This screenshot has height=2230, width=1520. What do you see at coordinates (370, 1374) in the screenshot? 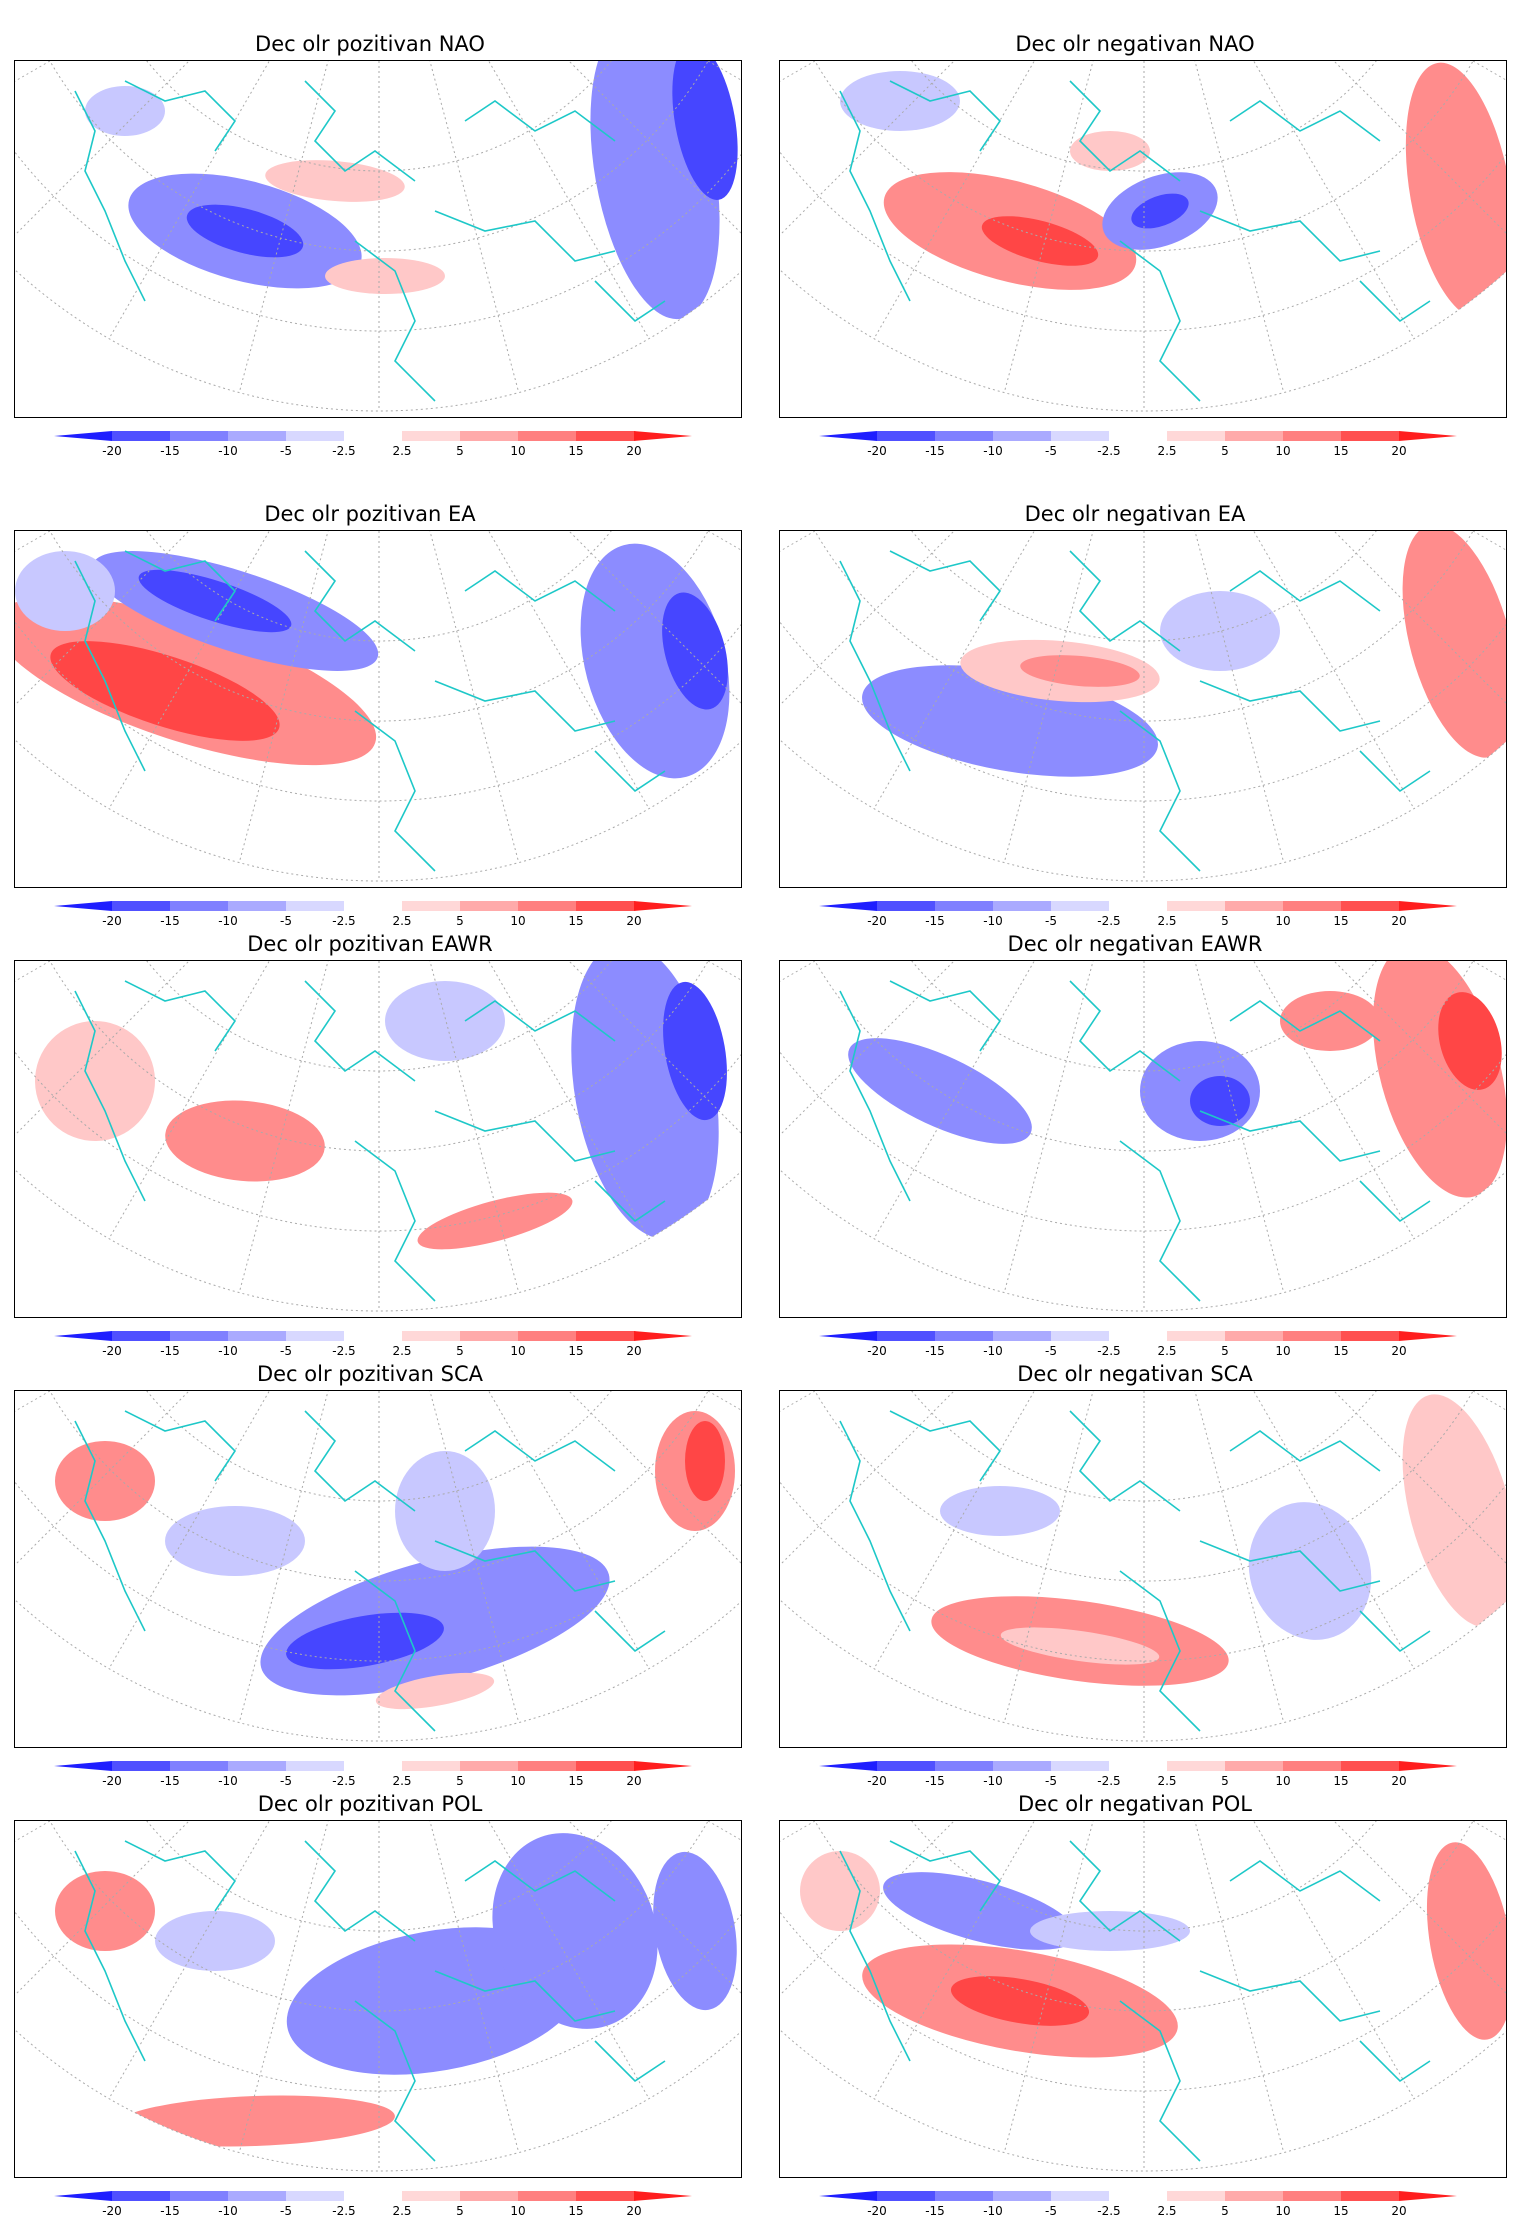
I see `panel-title: Dec olr pozitivan SCA` at bounding box center [370, 1374].